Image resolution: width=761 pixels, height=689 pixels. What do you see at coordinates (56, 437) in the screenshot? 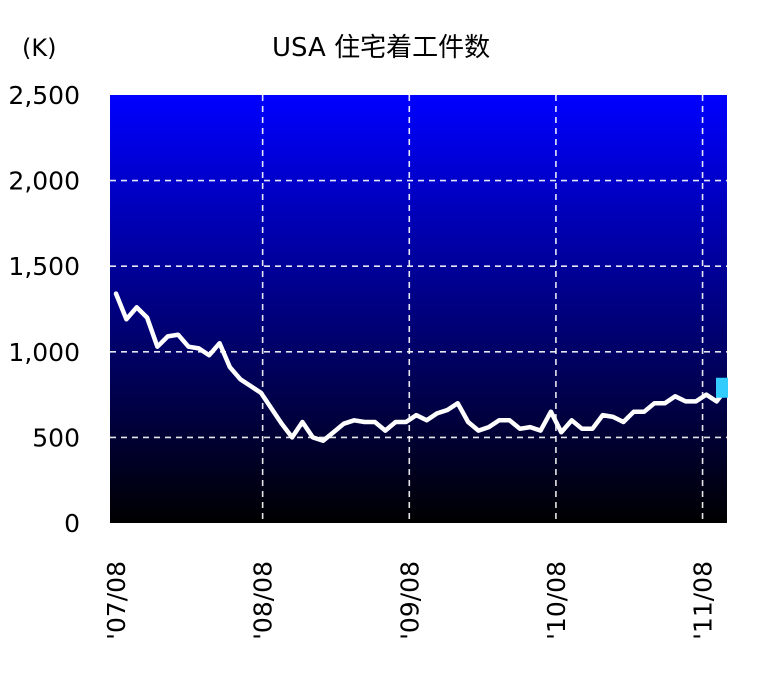
I see `y-tick-label: 500` at bounding box center [56, 437].